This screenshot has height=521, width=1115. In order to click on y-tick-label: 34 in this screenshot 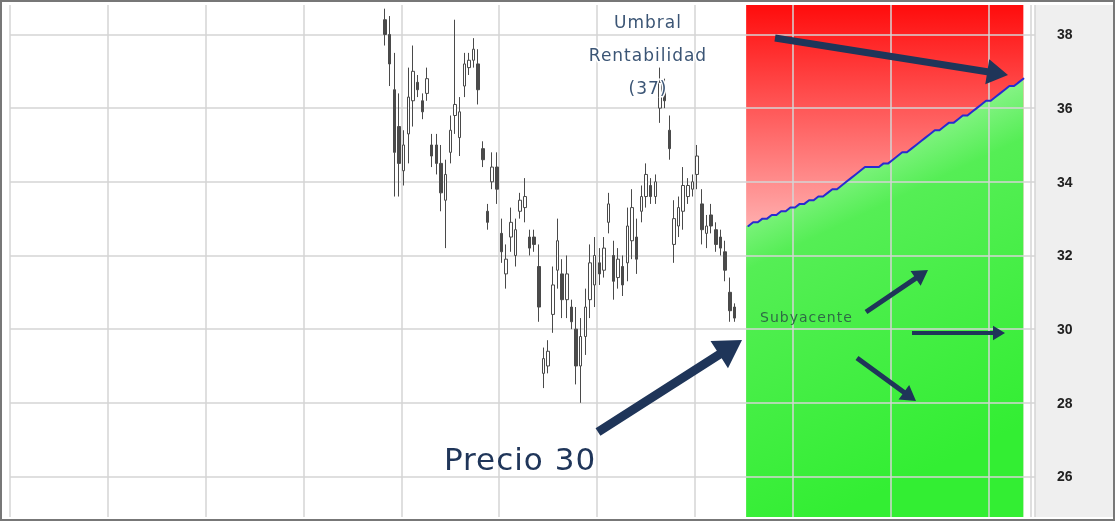, I will do `click(1065, 181)`.